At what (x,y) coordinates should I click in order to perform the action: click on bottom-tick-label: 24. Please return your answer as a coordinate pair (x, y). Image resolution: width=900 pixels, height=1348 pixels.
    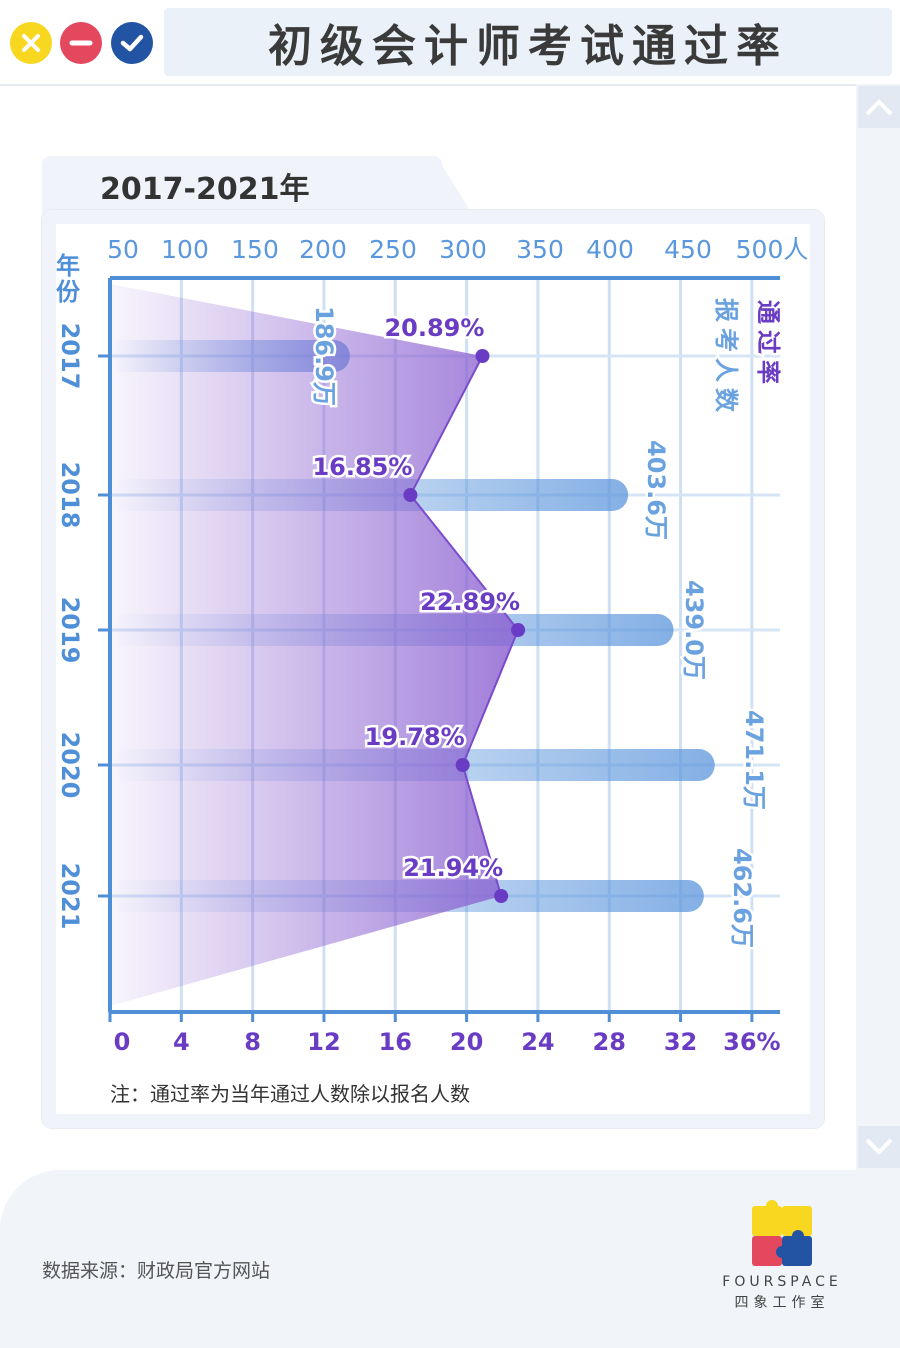
    Looking at the image, I should click on (537, 1042).